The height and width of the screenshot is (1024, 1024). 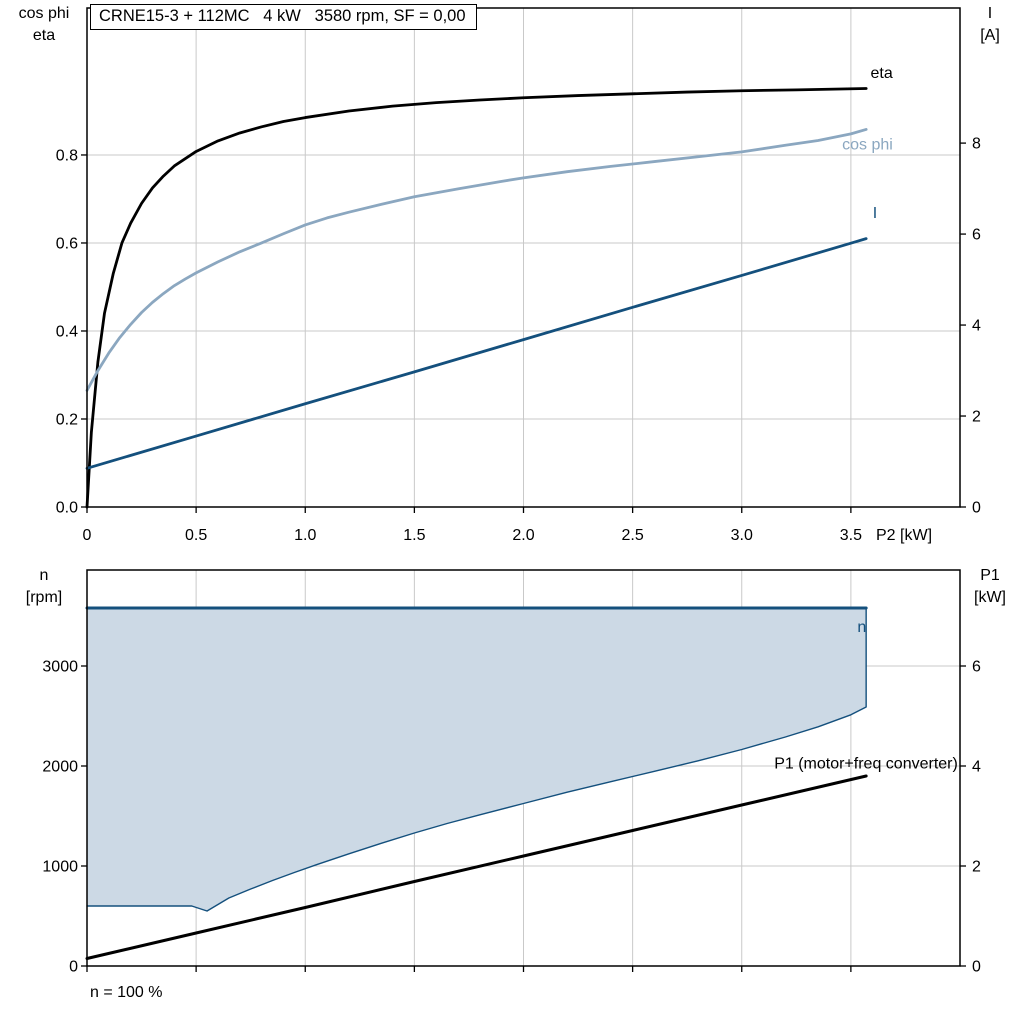 I want to click on left-tick-label: 0.6, so click(x=67, y=243).